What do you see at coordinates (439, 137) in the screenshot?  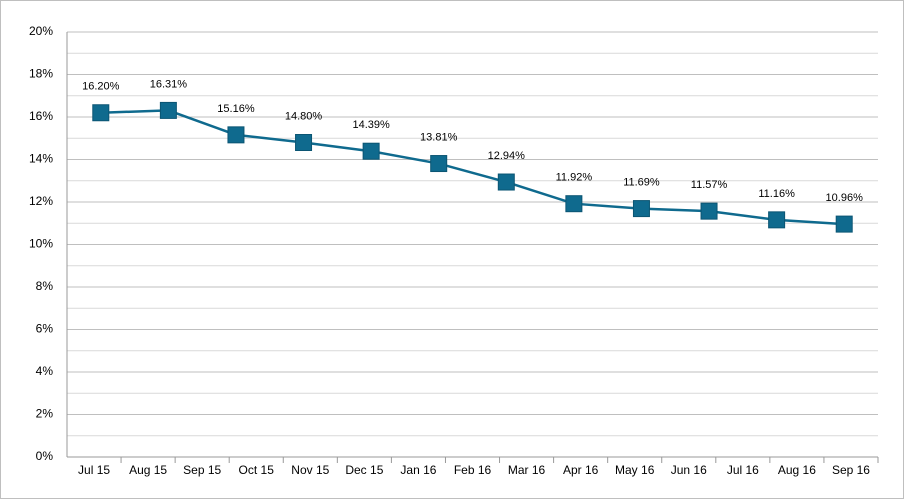 I see `data-label: 13.81%` at bounding box center [439, 137].